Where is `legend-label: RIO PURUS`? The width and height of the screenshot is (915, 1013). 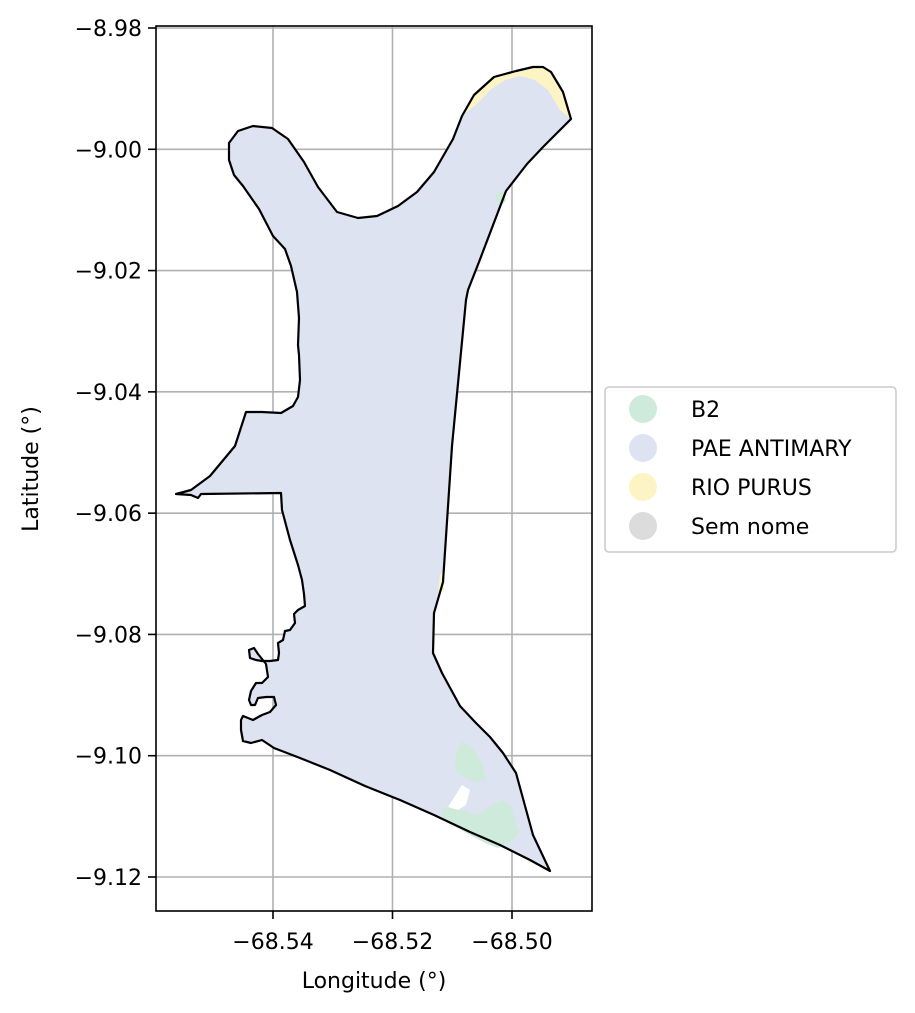 legend-label: RIO PURUS is located at coordinates (751, 488).